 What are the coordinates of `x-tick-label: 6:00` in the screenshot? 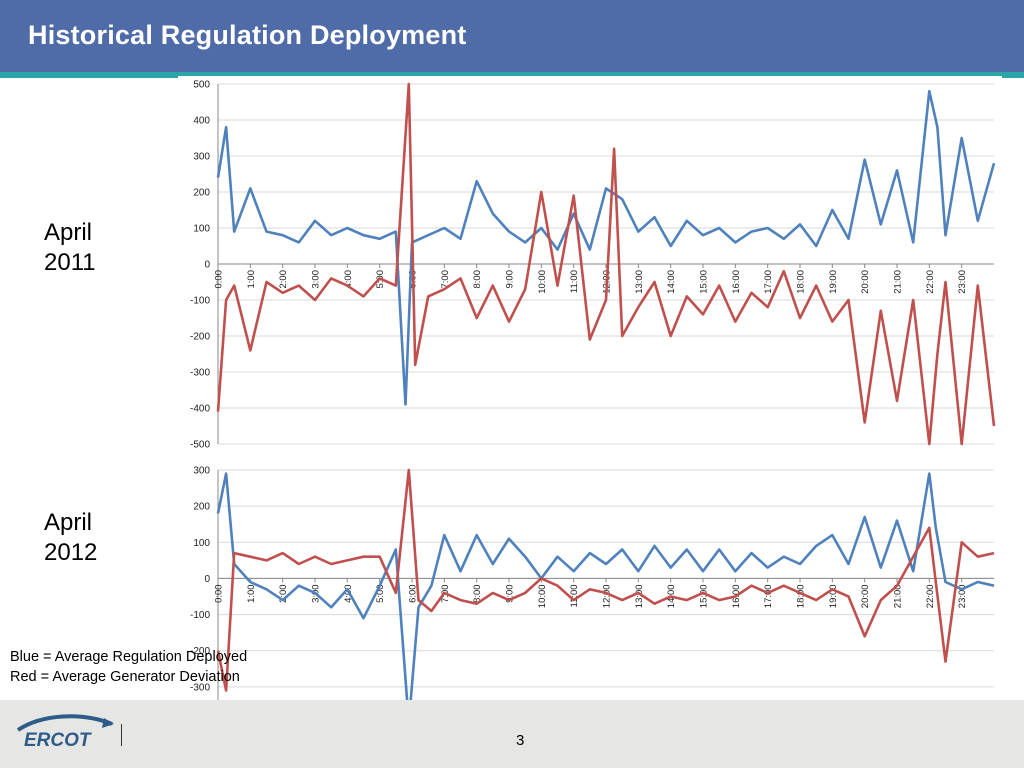 It's located at (413, 593).